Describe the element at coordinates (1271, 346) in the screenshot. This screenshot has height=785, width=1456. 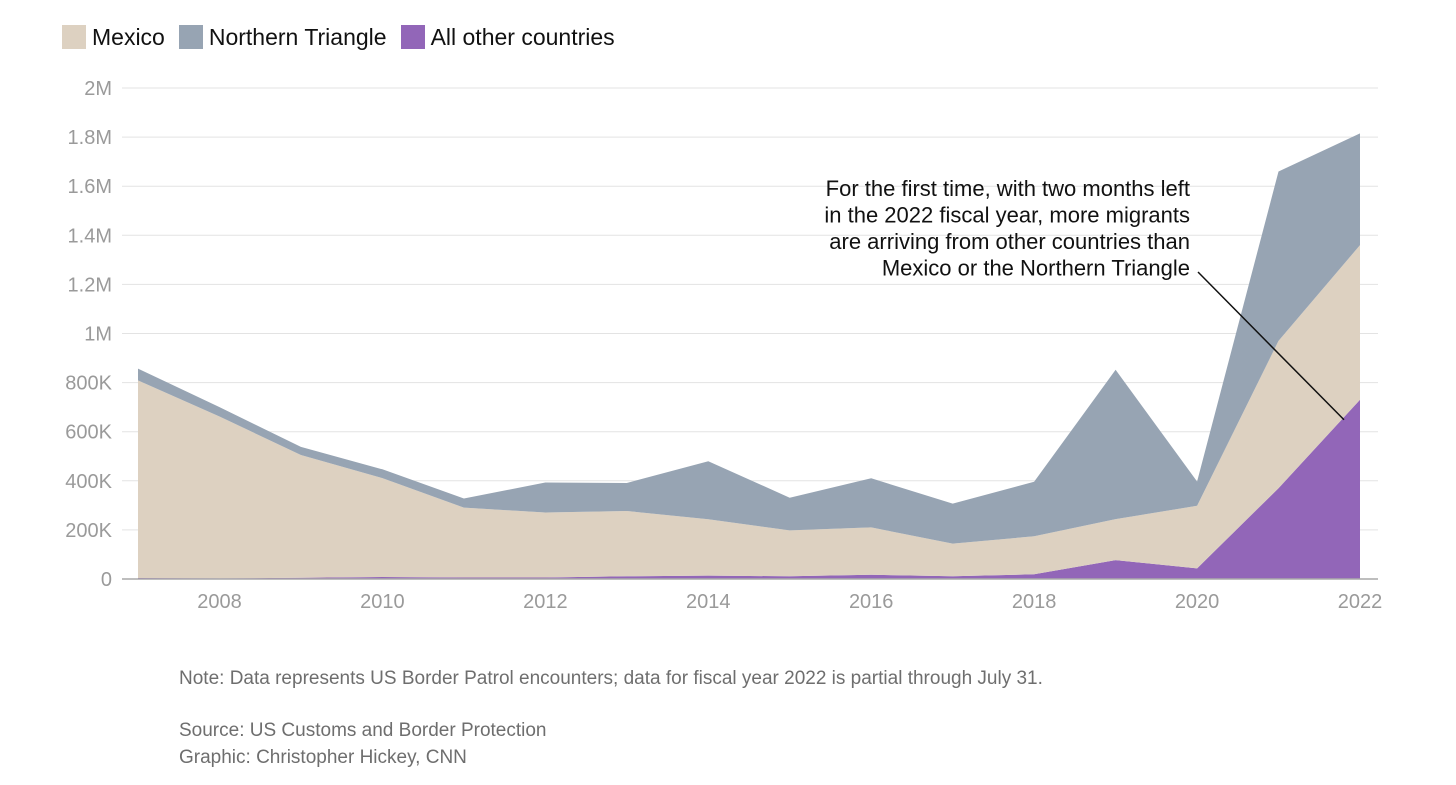
I see `annotation-leader-line` at that location.